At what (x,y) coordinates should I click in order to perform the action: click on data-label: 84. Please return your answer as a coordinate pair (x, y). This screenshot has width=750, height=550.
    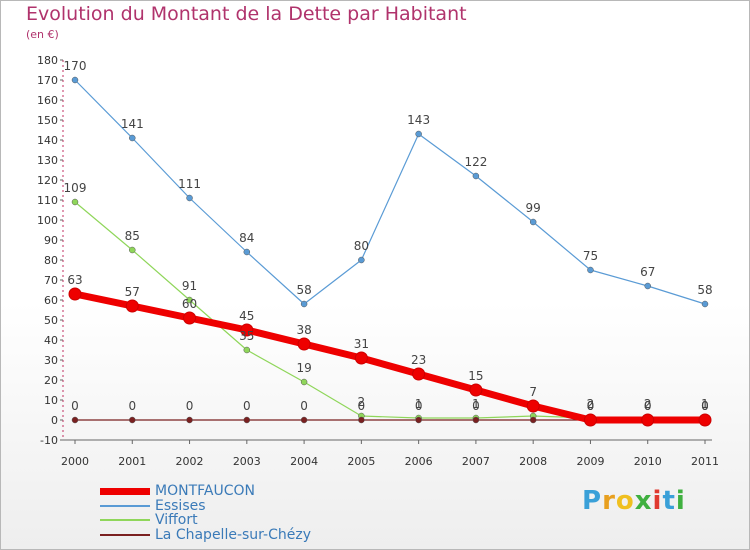
    Looking at the image, I should click on (246, 238).